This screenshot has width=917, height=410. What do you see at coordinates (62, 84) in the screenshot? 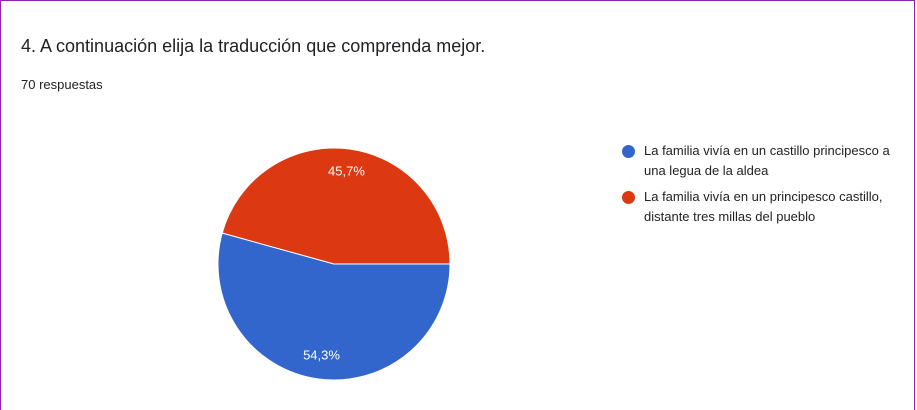
I see `response-count: 70 respuestas` at bounding box center [62, 84].